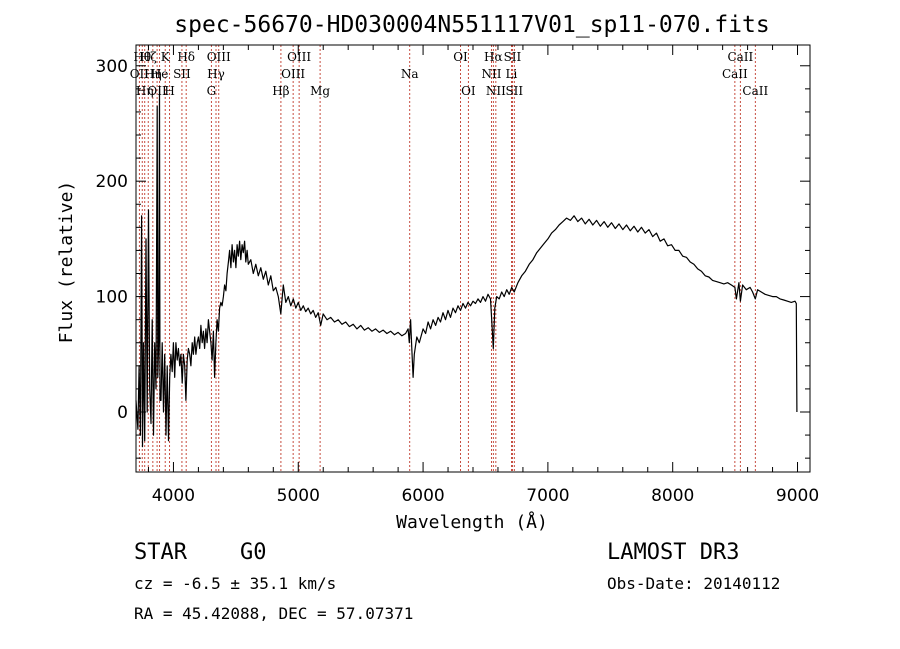 The width and height of the screenshot is (900, 649). I want to click on spectral-line-label: Hθ, so click(142, 57).